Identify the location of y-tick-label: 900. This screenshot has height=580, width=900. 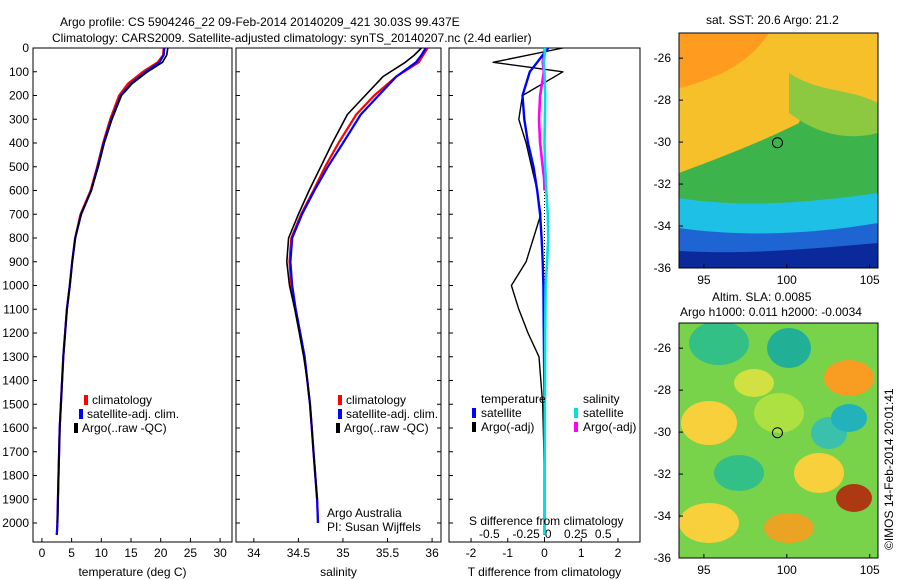
(19, 262).